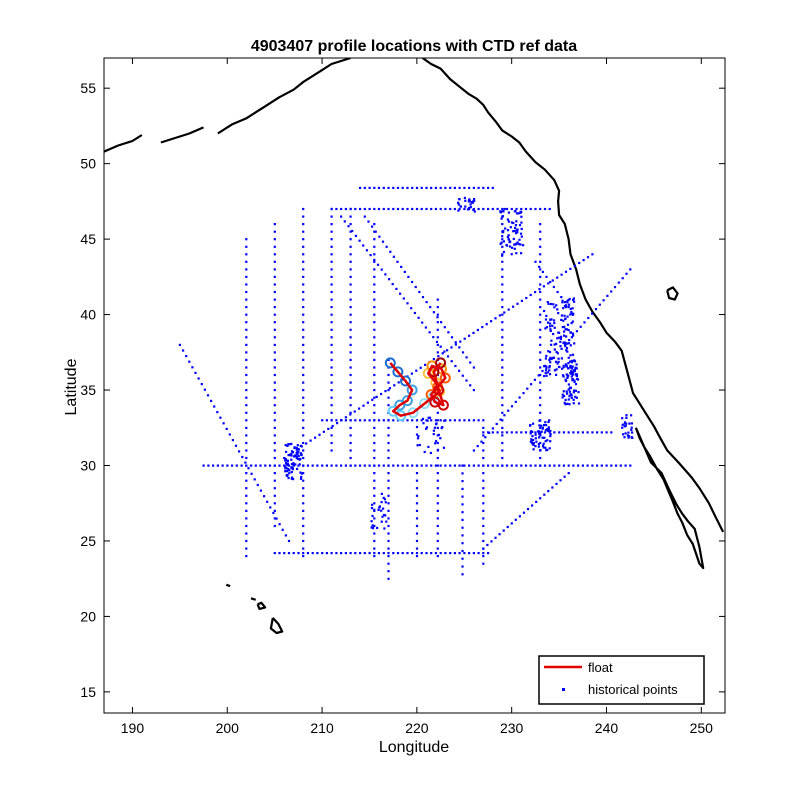  Describe the element at coordinates (88, 541) in the screenshot. I see `y-tick-label: 25` at that location.